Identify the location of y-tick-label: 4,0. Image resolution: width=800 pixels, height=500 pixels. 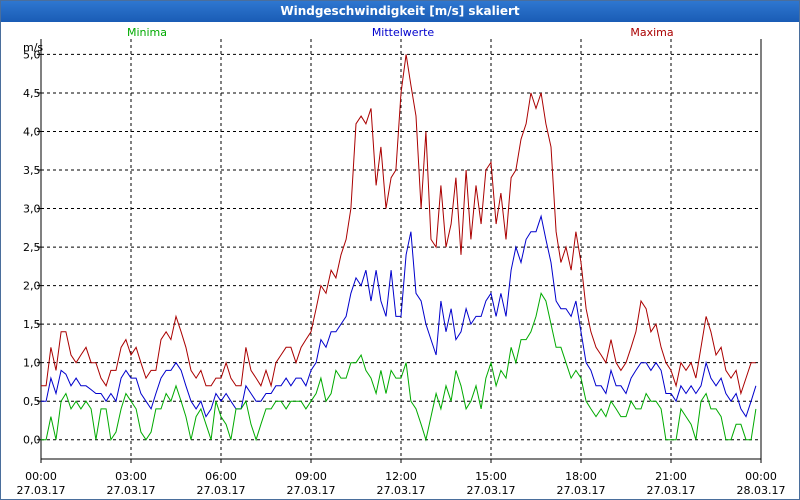
(32, 131).